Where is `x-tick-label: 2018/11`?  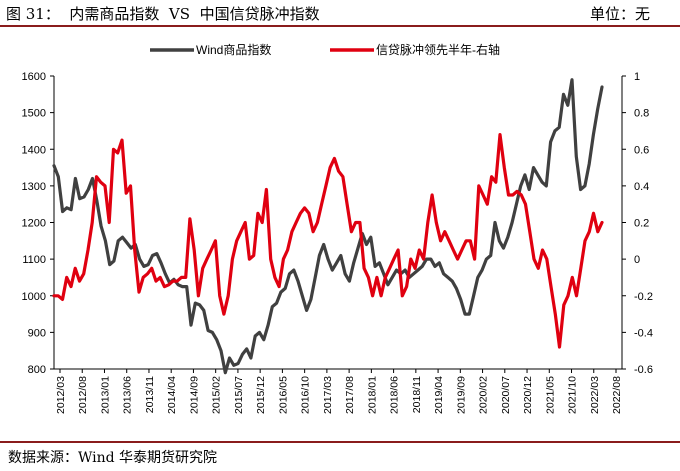
x-tick-label: 2018/11 is located at coordinates (417, 394).